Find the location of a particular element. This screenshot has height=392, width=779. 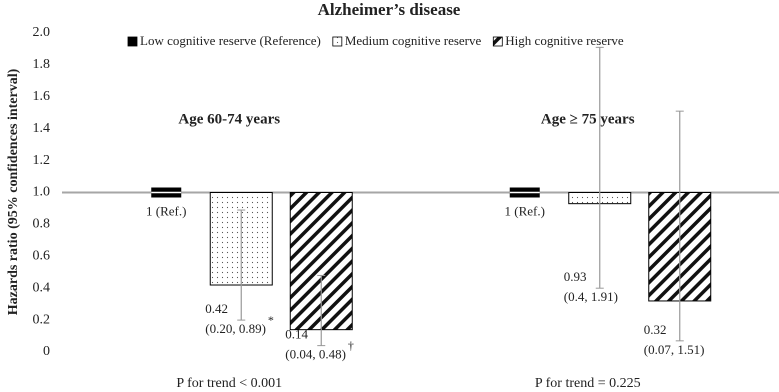

y-axis-title: Hazards ratio (95% confidences interval) is located at coordinates (13, 191).